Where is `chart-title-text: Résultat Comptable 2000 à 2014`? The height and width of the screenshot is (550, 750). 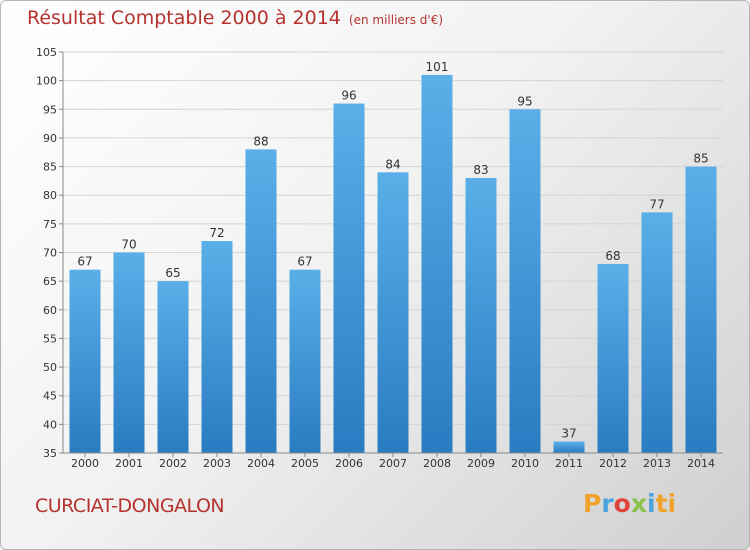
chart-title-text: Résultat Comptable 2000 à 2014 is located at coordinates (184, 18).